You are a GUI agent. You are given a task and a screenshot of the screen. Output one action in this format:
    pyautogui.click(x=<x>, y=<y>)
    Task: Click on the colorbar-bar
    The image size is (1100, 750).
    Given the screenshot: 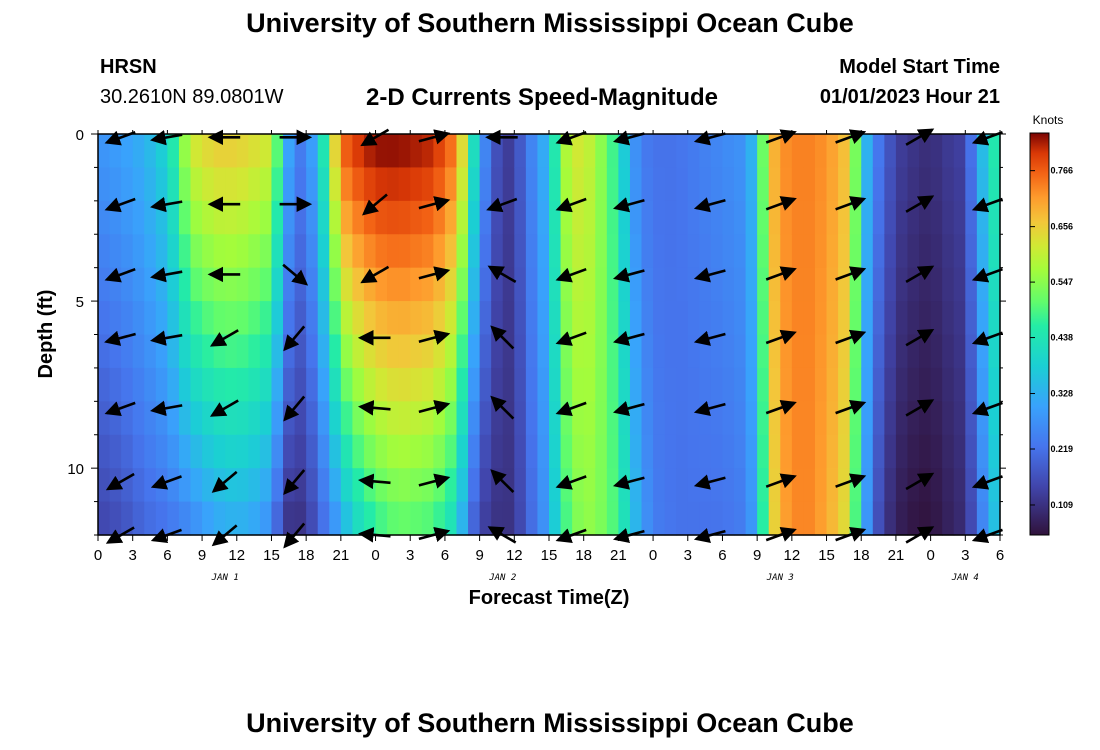 What is the action you would take?
    pyautogui.click(x=1039, y=334)
    